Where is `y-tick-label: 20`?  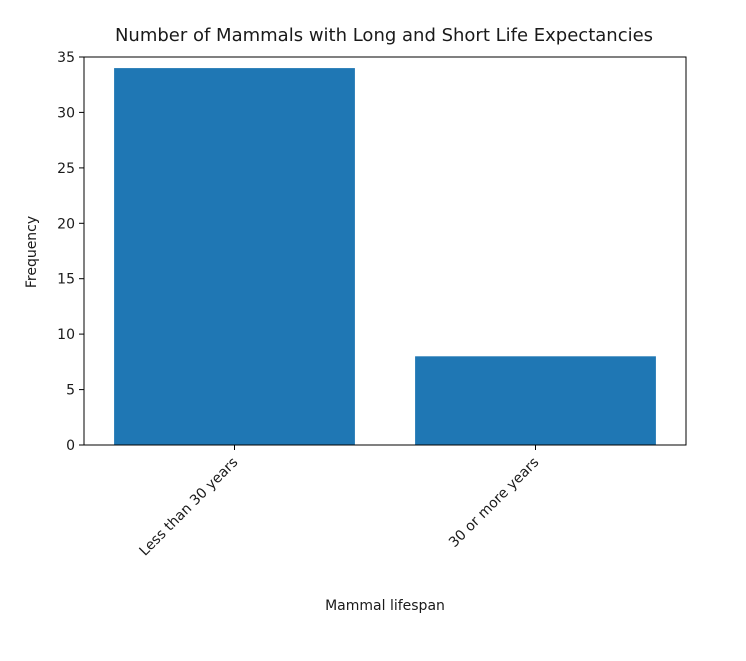 y-tick-label: 20 is located at coordinates (66, 224).